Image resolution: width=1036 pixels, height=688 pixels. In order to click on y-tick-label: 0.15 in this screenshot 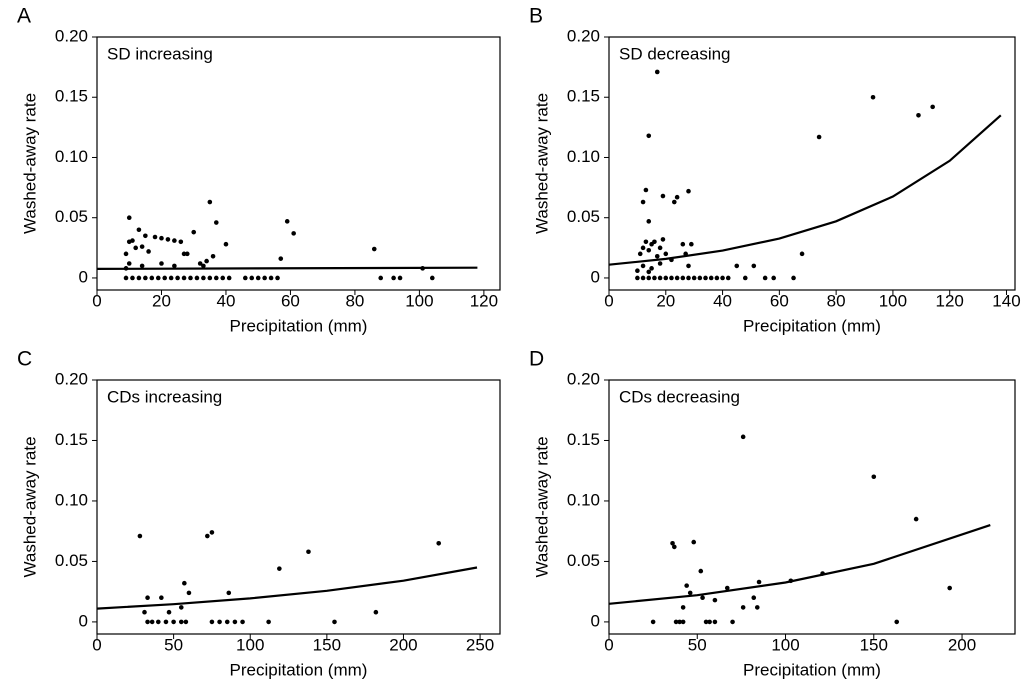, I will do `click(71, 96)`.